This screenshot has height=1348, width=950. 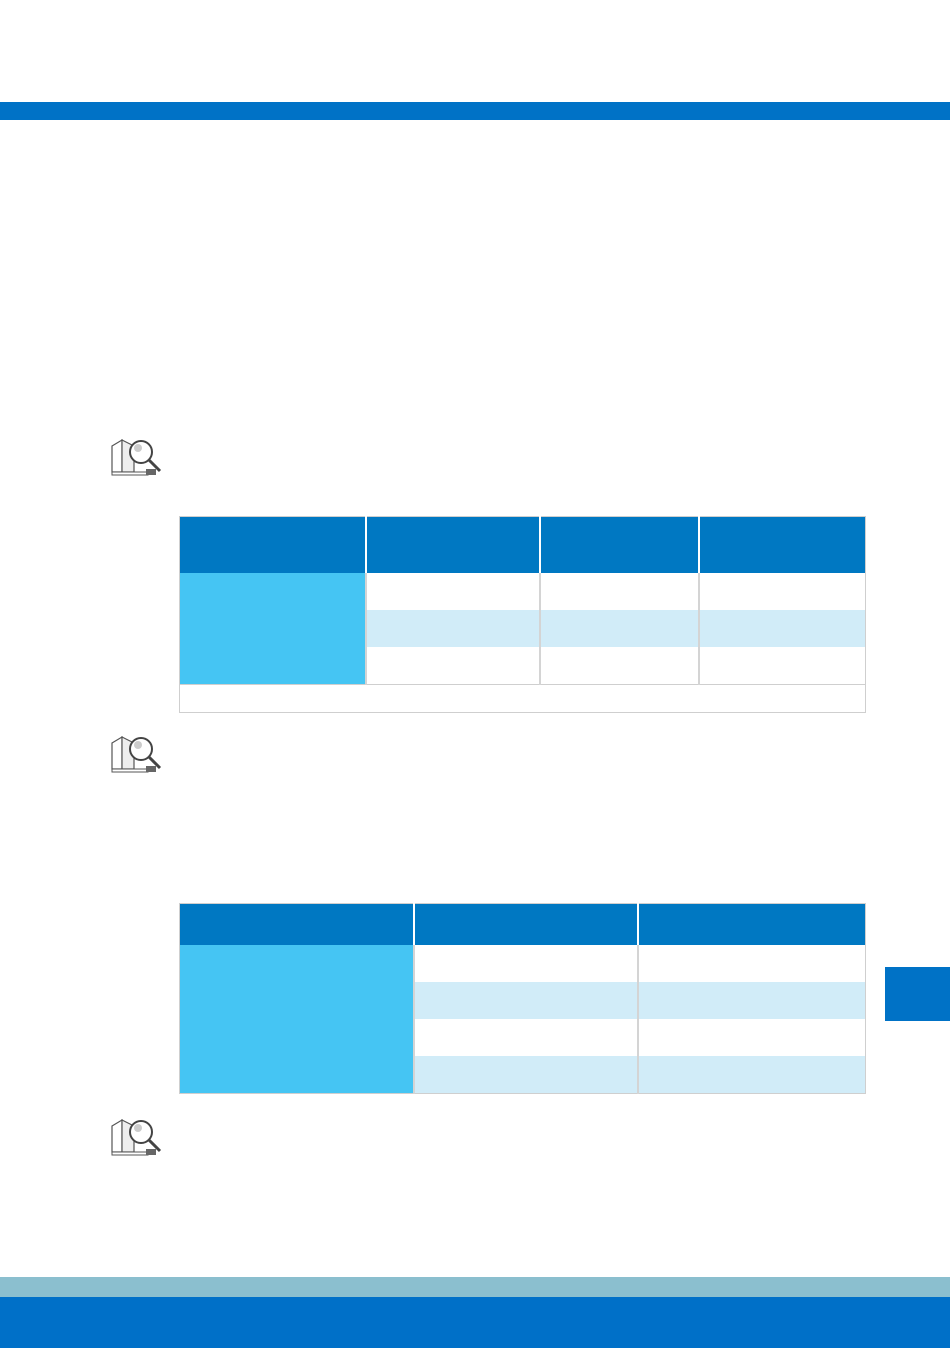 What do you see at coordinates (475, 111) in the screenshot?
I see `top-accent-bar` at bounding box center [475, 111].